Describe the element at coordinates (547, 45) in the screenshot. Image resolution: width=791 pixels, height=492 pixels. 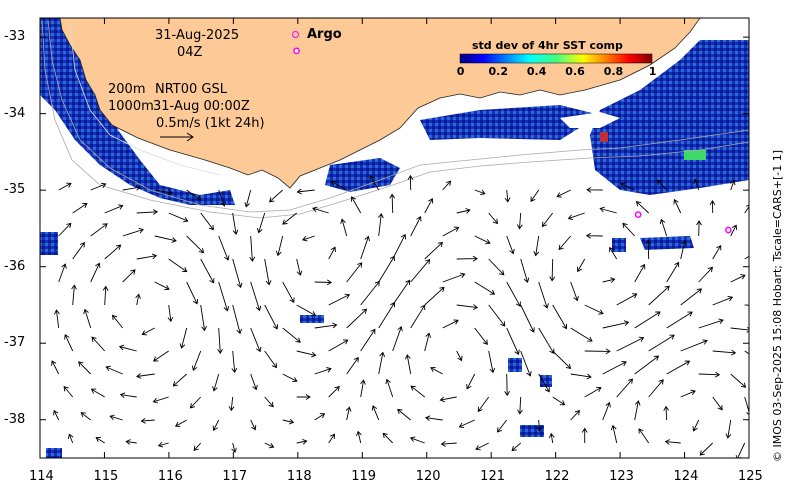
I see `colorbar-title: std dev of 4hr SST comp` at that location.